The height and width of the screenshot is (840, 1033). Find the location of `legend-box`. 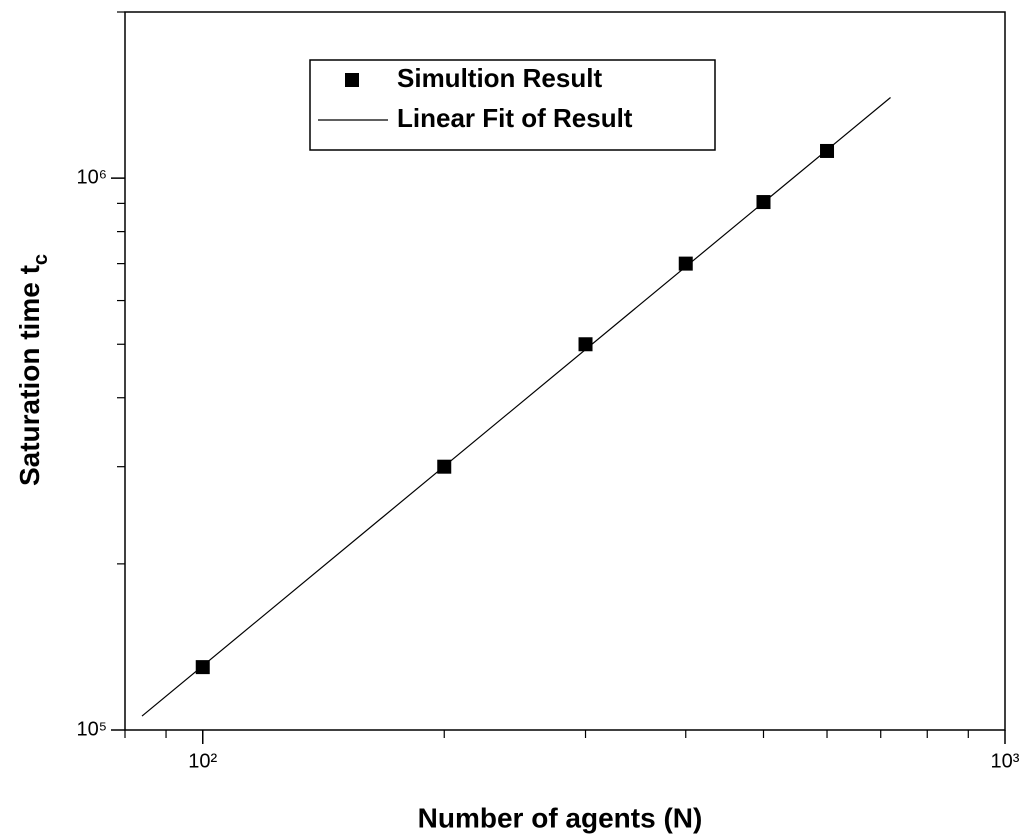

legend-box is located at coordinates (512, 105).